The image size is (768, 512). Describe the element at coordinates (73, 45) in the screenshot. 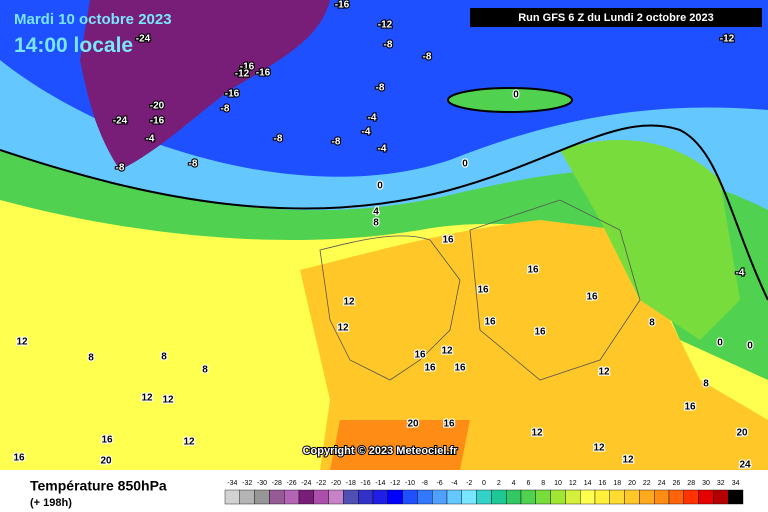

I see `time: 14:00 locale` at that location.